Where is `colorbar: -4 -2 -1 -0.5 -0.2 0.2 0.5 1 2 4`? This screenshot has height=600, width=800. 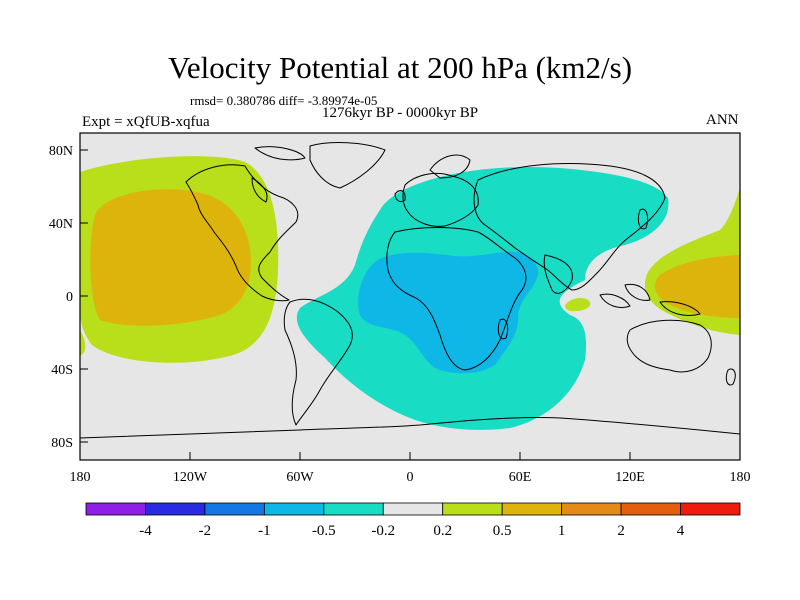
colorbar: -4 -2 -1 -0.5 -0.2 0.2 0.5 1 2 4 is located at coordinates (413, 520).